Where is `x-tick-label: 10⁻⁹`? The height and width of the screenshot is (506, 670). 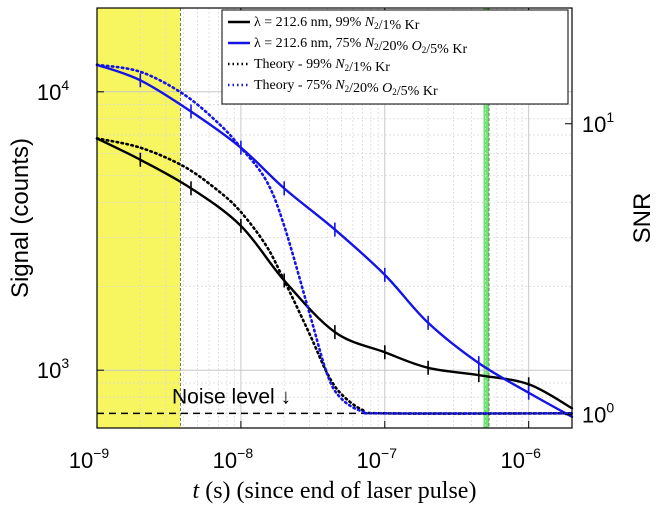 x-tick-label: 10⁻⁹ is located at coordinates (89, 459).